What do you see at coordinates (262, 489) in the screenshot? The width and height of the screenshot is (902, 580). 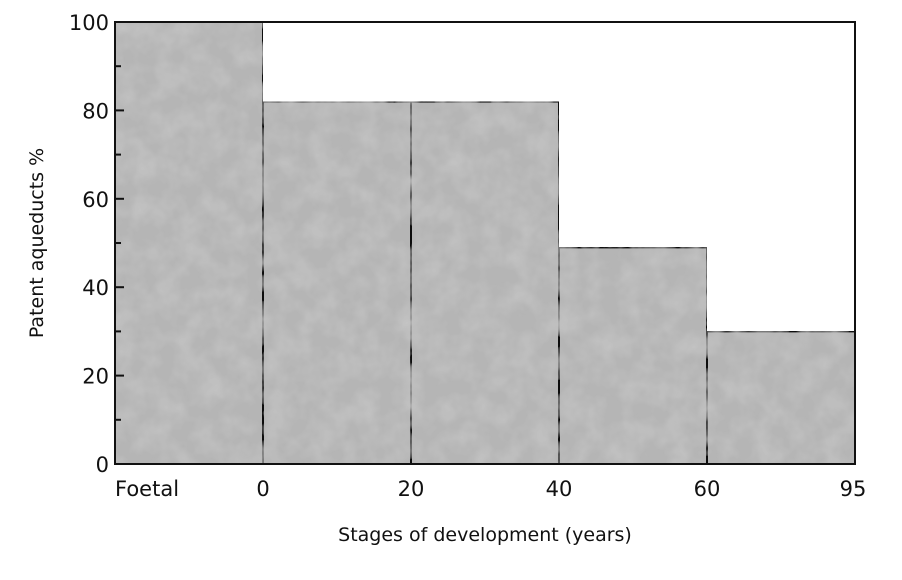 I see `x-tick-label-2: 0` at bounding box center [262, 489].